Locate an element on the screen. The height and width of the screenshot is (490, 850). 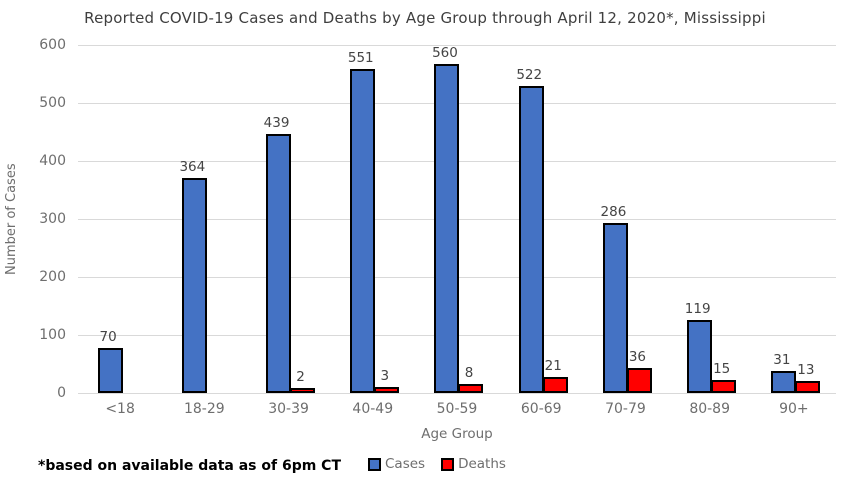
y-tick-label-100: 100 is located at coordinates (52, 335).